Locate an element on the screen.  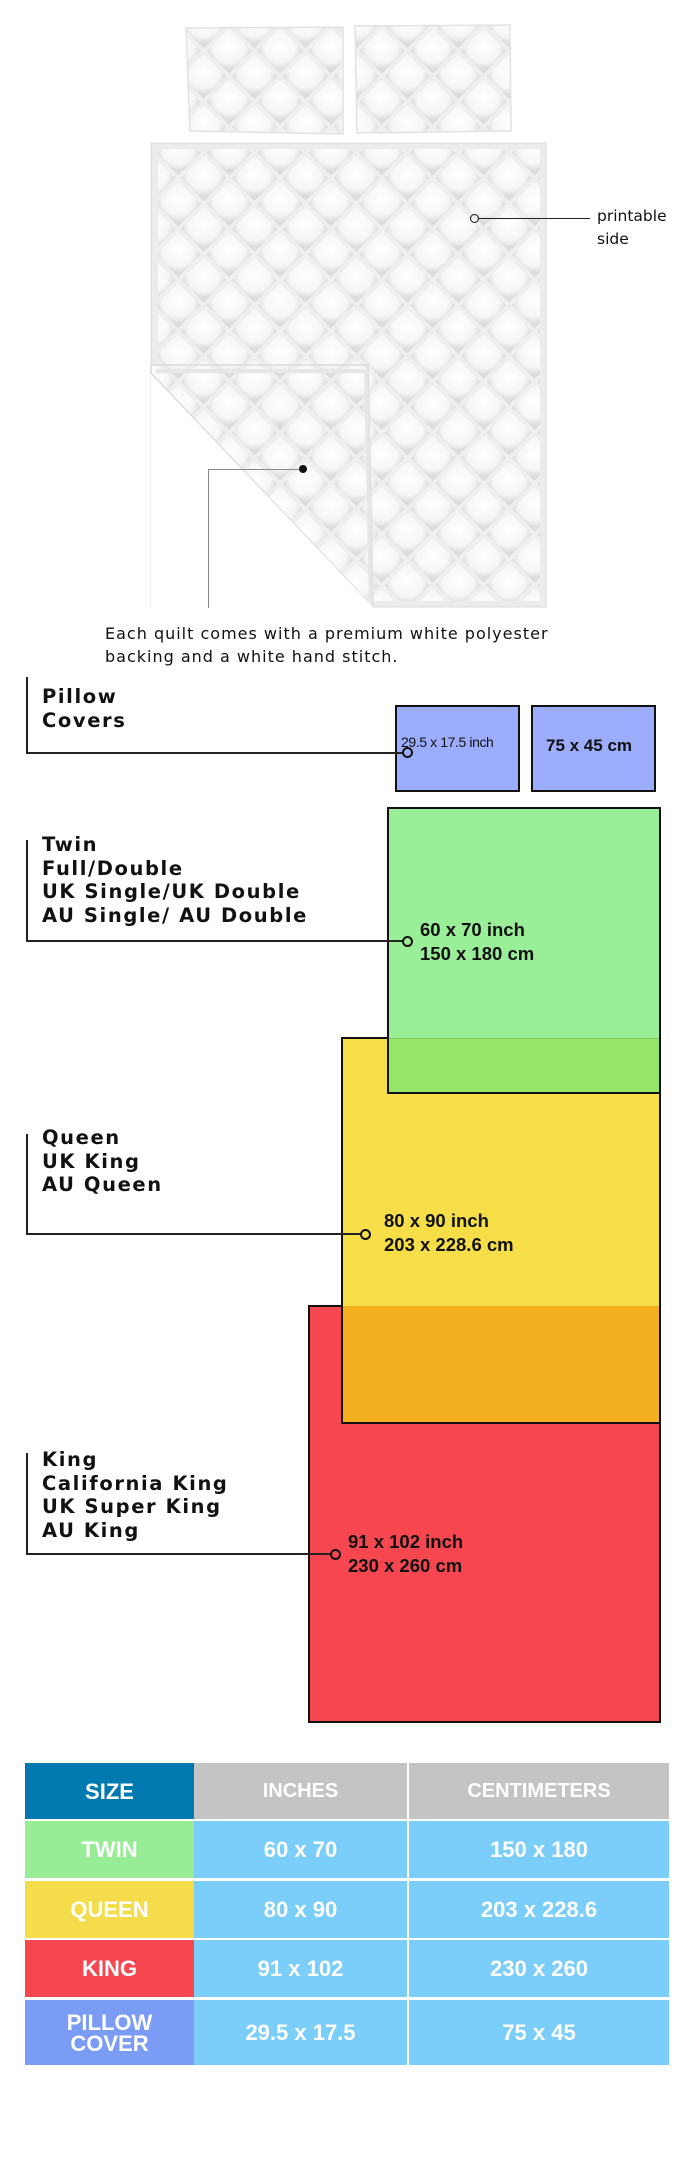
queen-cm: 203 x 228.6 cm is located at coordinates (449, 1244).